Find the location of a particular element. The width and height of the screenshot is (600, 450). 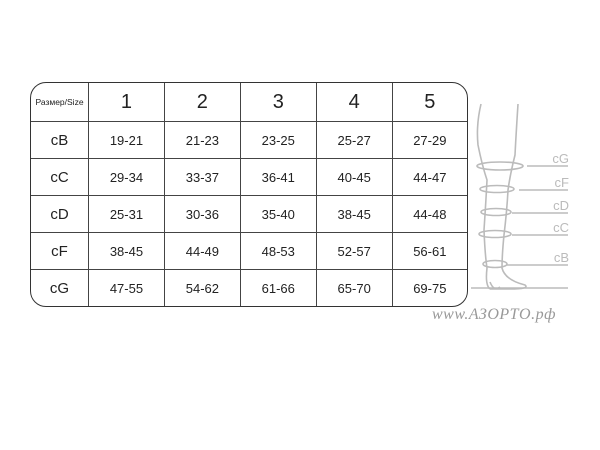

cell: 25-31 is located at coordinates (126, 214).